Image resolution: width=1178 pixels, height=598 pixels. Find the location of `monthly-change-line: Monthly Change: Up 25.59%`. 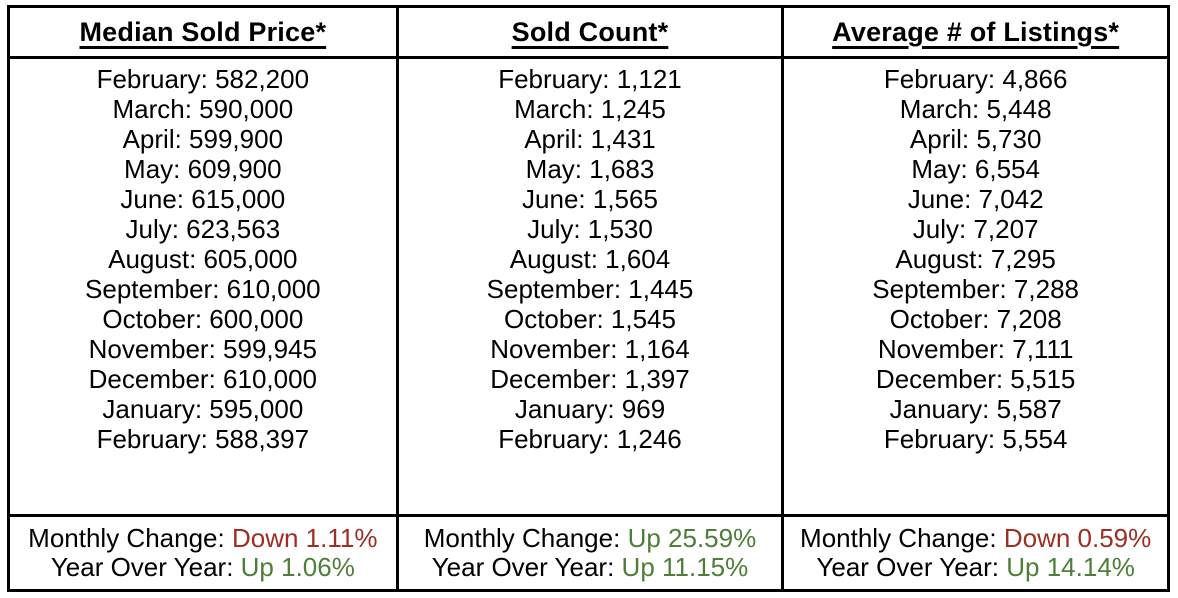

monthly-change-line: Monthly Change: Up 25.59% is located at coordinates (590, 538).